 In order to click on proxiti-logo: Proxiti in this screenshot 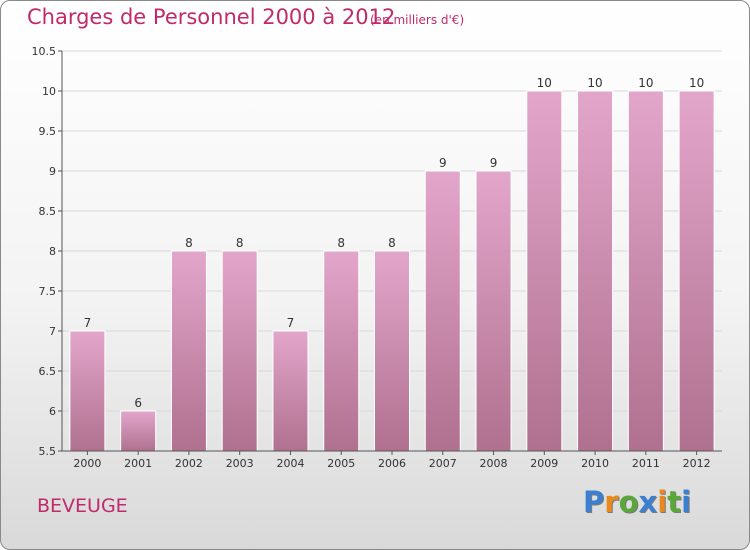, I will do `click(637, 502)`.